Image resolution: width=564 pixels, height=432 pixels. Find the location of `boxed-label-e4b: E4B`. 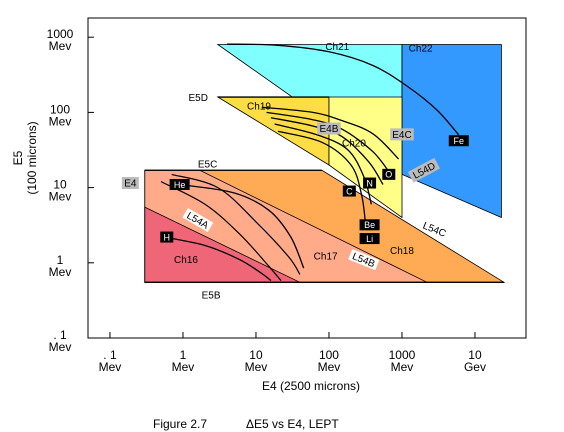

boxed-label-e4b: E4B is located at coordinates (329, 129).